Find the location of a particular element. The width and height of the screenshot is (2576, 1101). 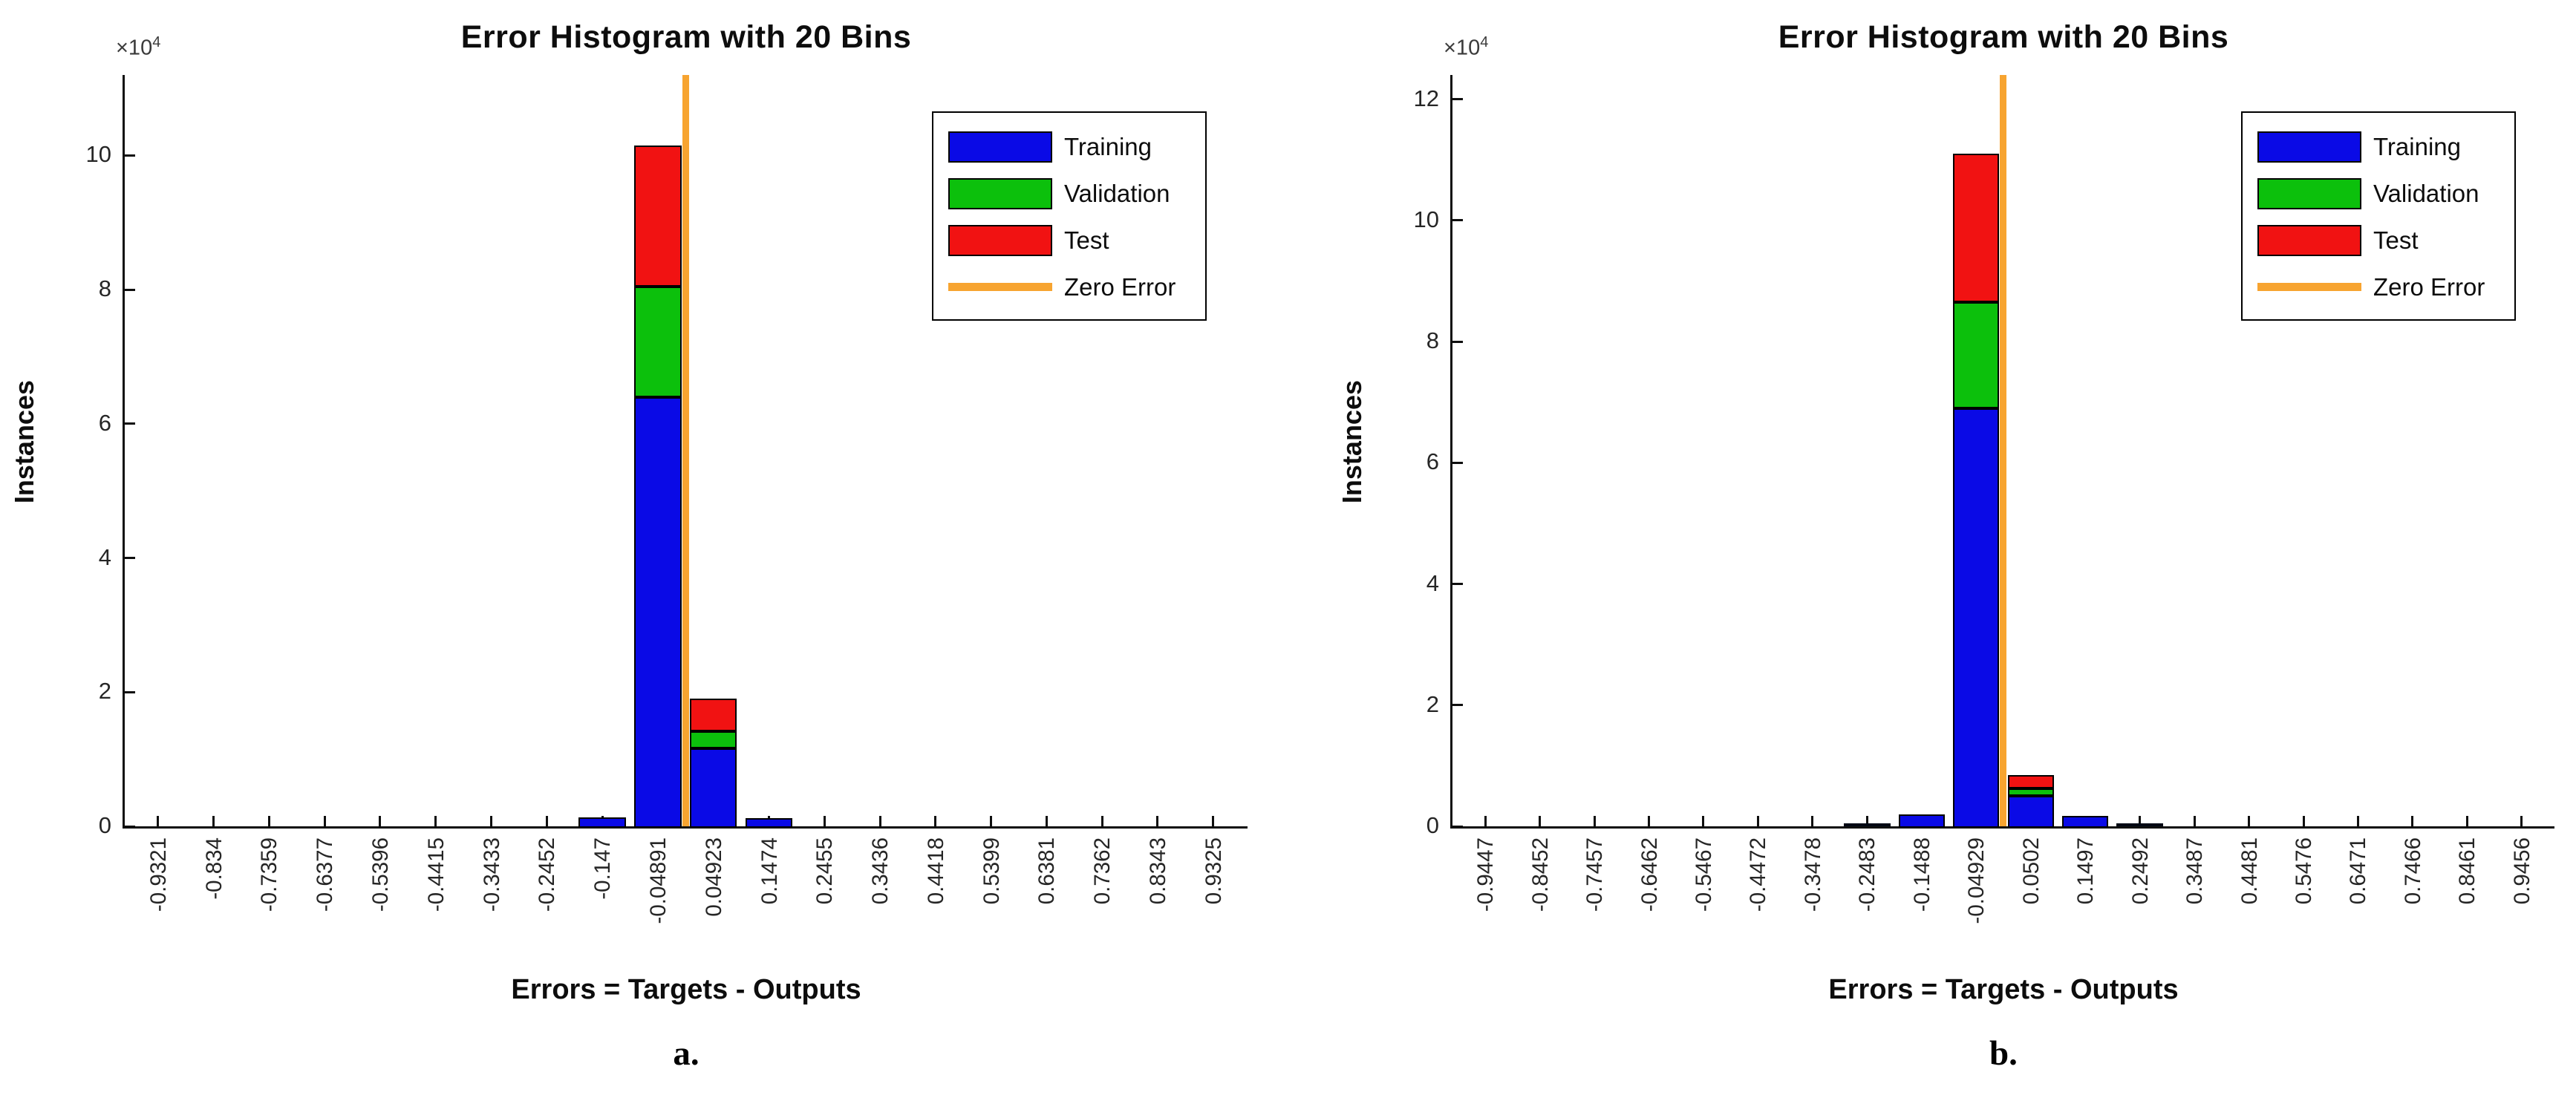

x-axis-label: Errors = Targets - Outputs is located at coordinates (2003, 990).